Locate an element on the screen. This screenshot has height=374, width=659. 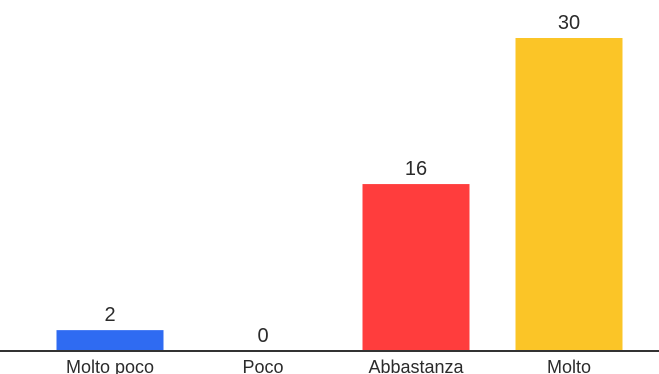
value-label-abbastanza: 16 is located at coordinates (416, 169).